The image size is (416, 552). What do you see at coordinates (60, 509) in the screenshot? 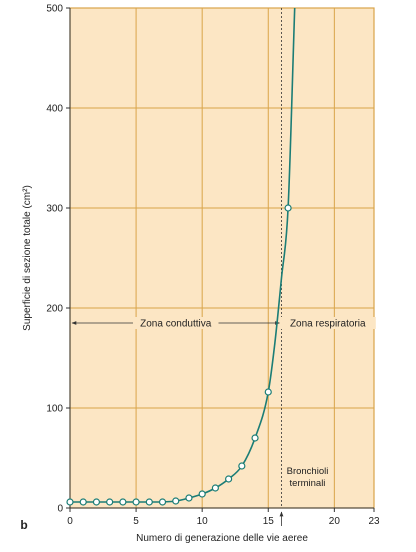
I see `y-tick-label: 0` at bounding box center [60, 509].